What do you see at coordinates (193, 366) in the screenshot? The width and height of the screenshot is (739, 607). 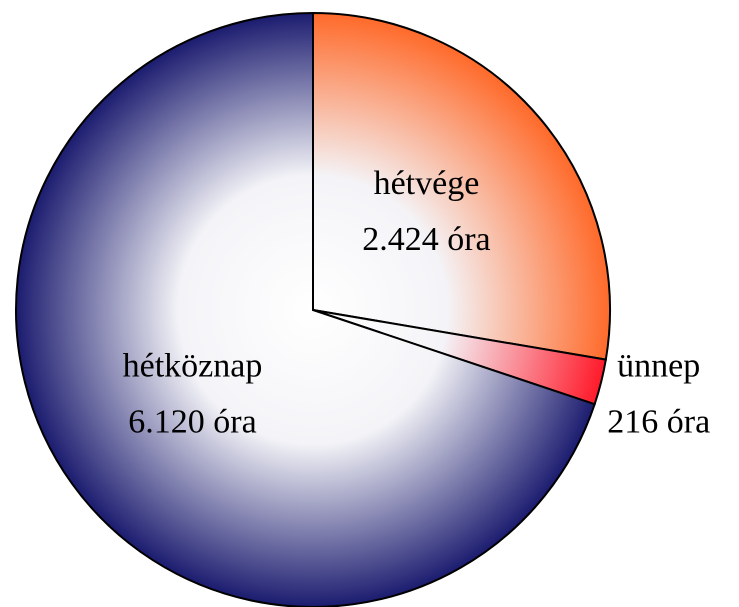 I see `slice-label: hétköznap` at bounding box center [193, 366].